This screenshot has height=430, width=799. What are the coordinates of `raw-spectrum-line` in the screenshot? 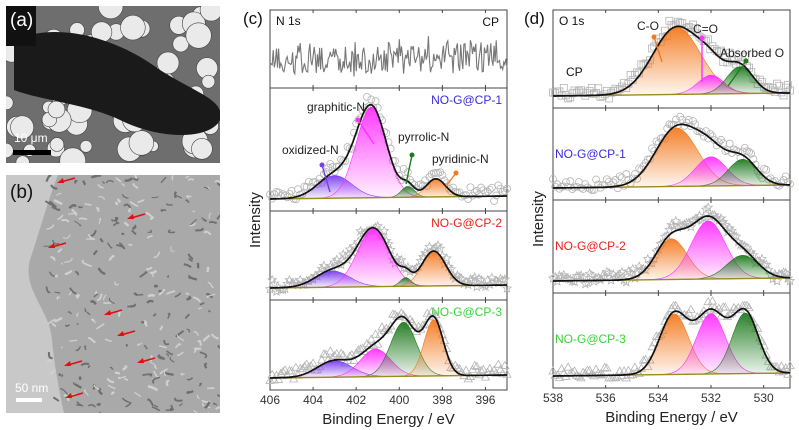 It's located at (388, 56).